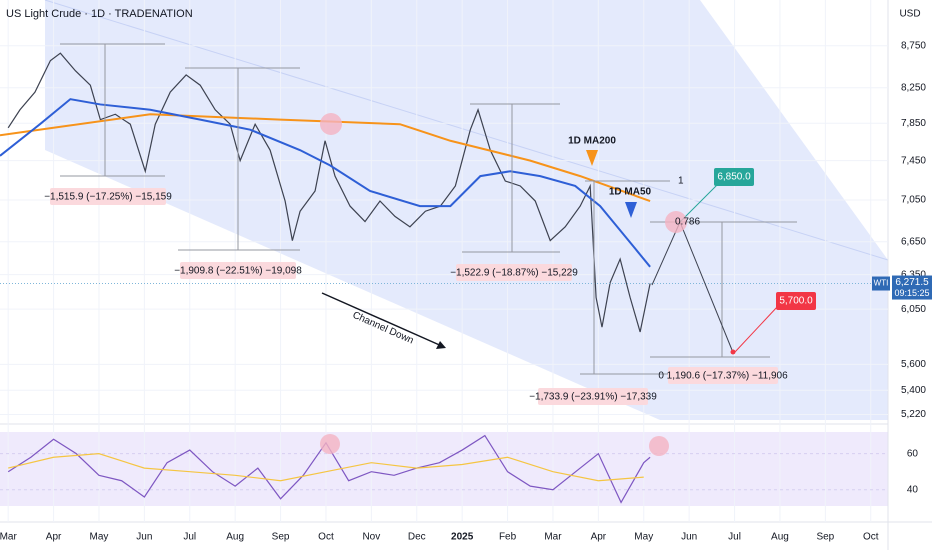 The height and width of the screenshot is (555, 932). I want to click on arrow-head, so click(441, 345).